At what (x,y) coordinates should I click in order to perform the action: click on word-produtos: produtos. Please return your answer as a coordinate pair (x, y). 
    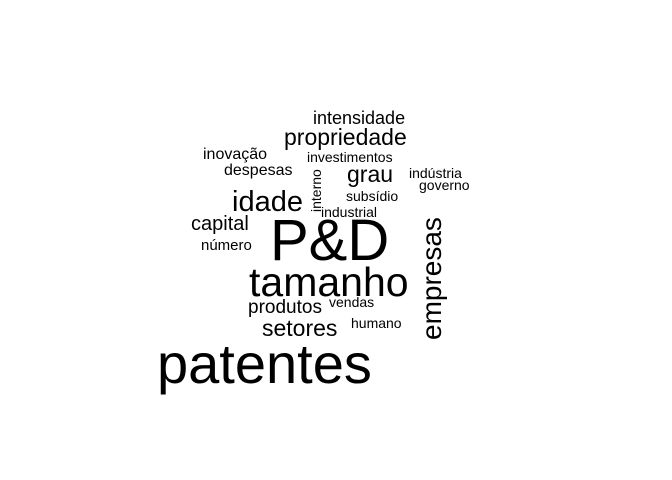
    Looking at the image, I should click on (285, 307).